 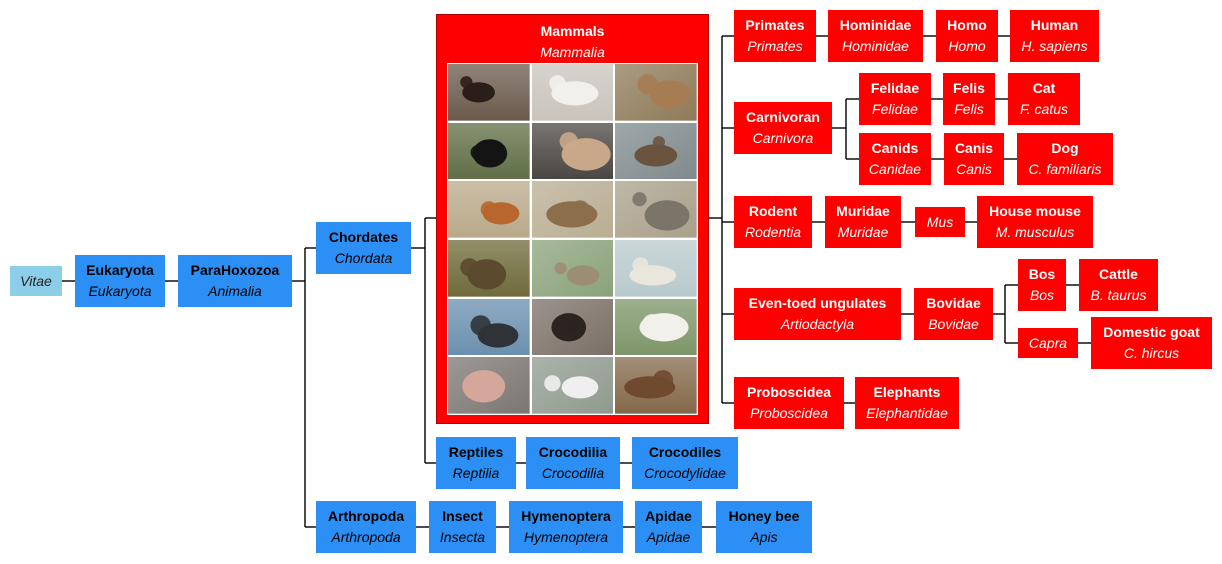 I want to click on goat-common-name: Domestic goat, so click(x=1151, y=332).